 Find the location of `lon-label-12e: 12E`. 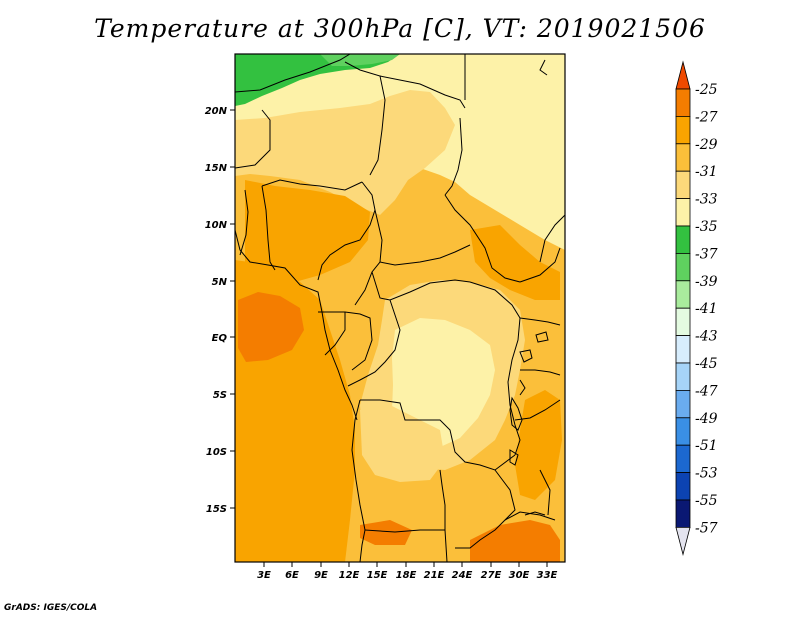

lon-label-12e: 12E is located at coordinates (349, 575).